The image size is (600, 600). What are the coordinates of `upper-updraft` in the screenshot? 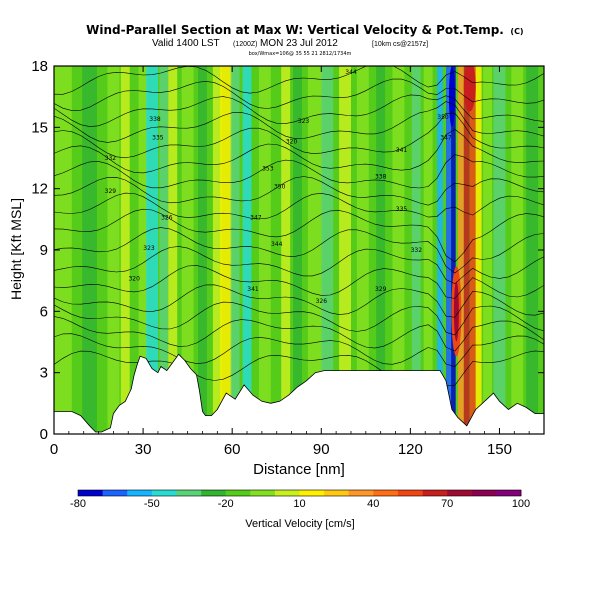 It's located at (469, 89).